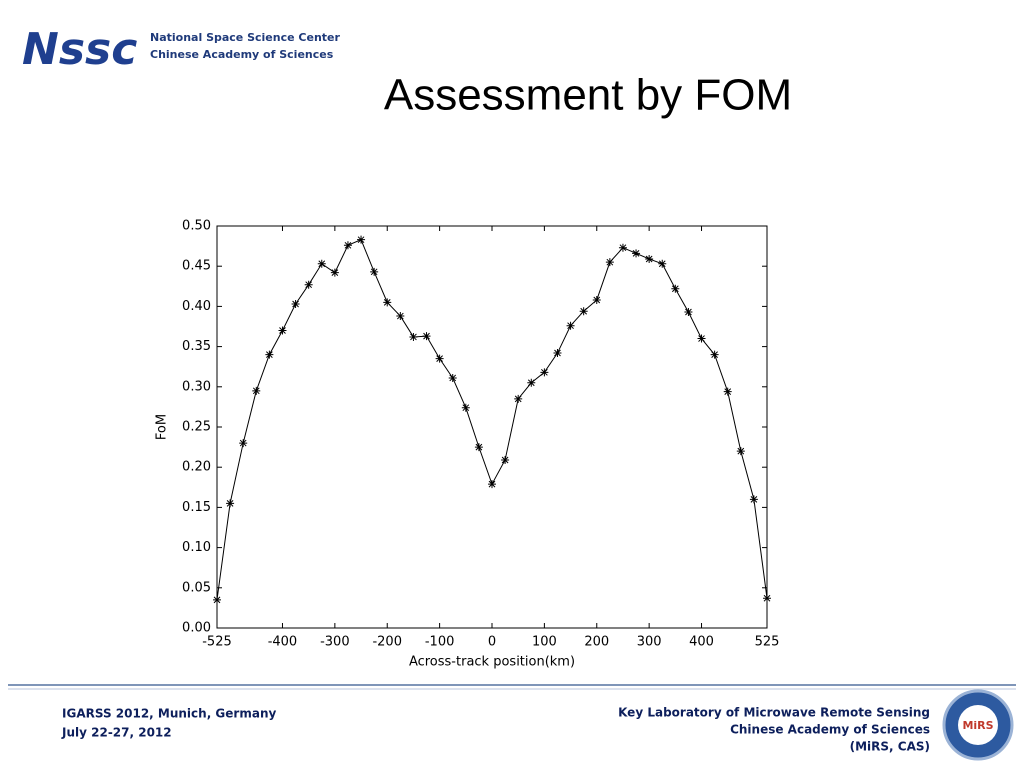  What do you see at coordinates (196, 587) in the screenshot?
I see `y-tick-label: 0.05` at bounding box center [196, 587].